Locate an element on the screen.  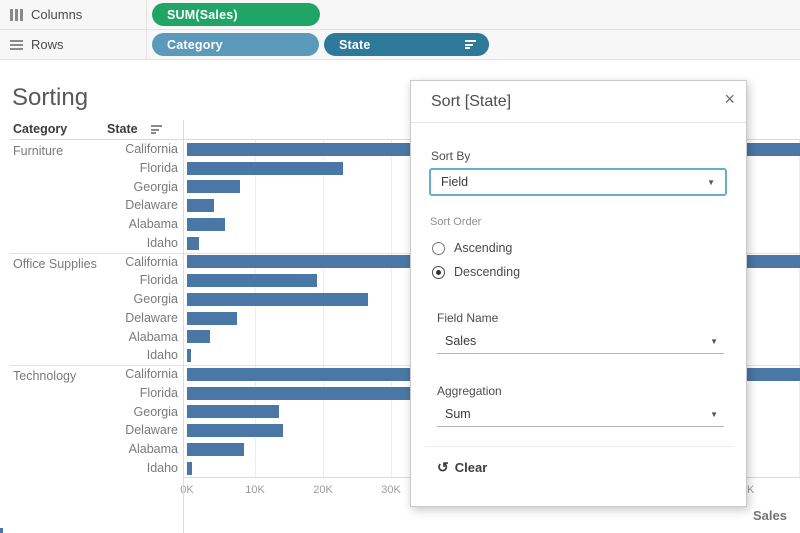
dialog-title: Sort [State] is located at coordinates (471, 101).